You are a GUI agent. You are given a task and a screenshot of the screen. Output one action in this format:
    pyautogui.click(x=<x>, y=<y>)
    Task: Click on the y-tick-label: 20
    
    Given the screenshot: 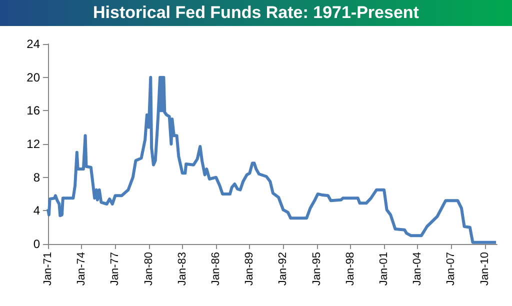 What is the action you would take?
    pyautogui.click(x=33, y=77)
    